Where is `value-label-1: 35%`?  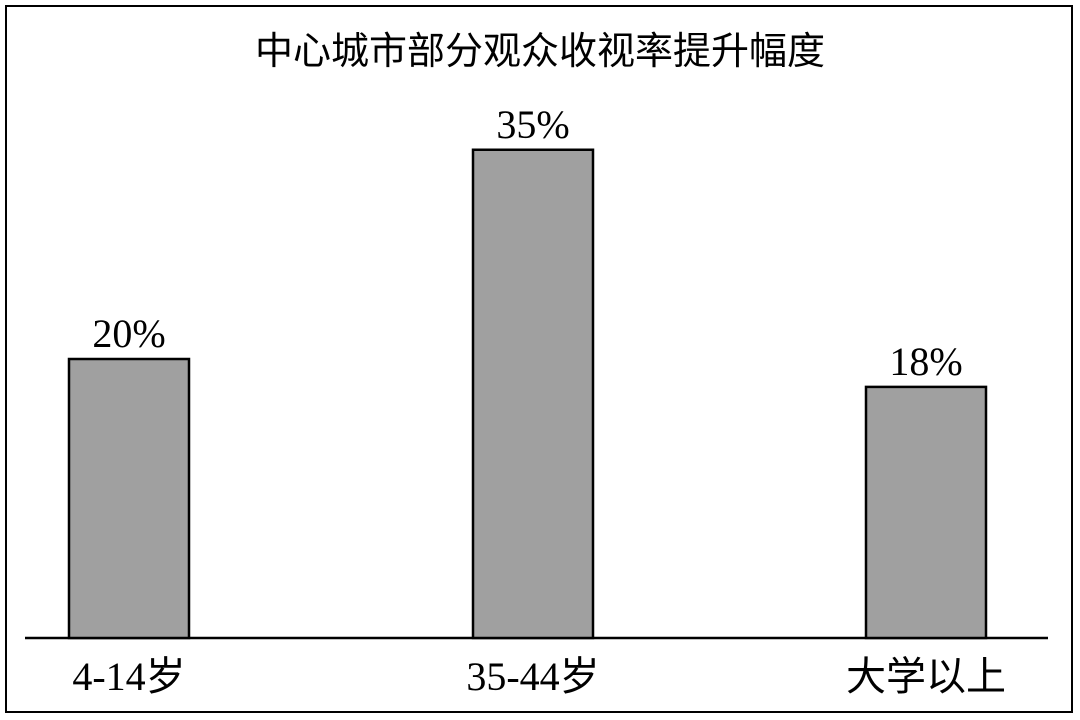
value-label-1: 35% is located at coordinates (532, 124).